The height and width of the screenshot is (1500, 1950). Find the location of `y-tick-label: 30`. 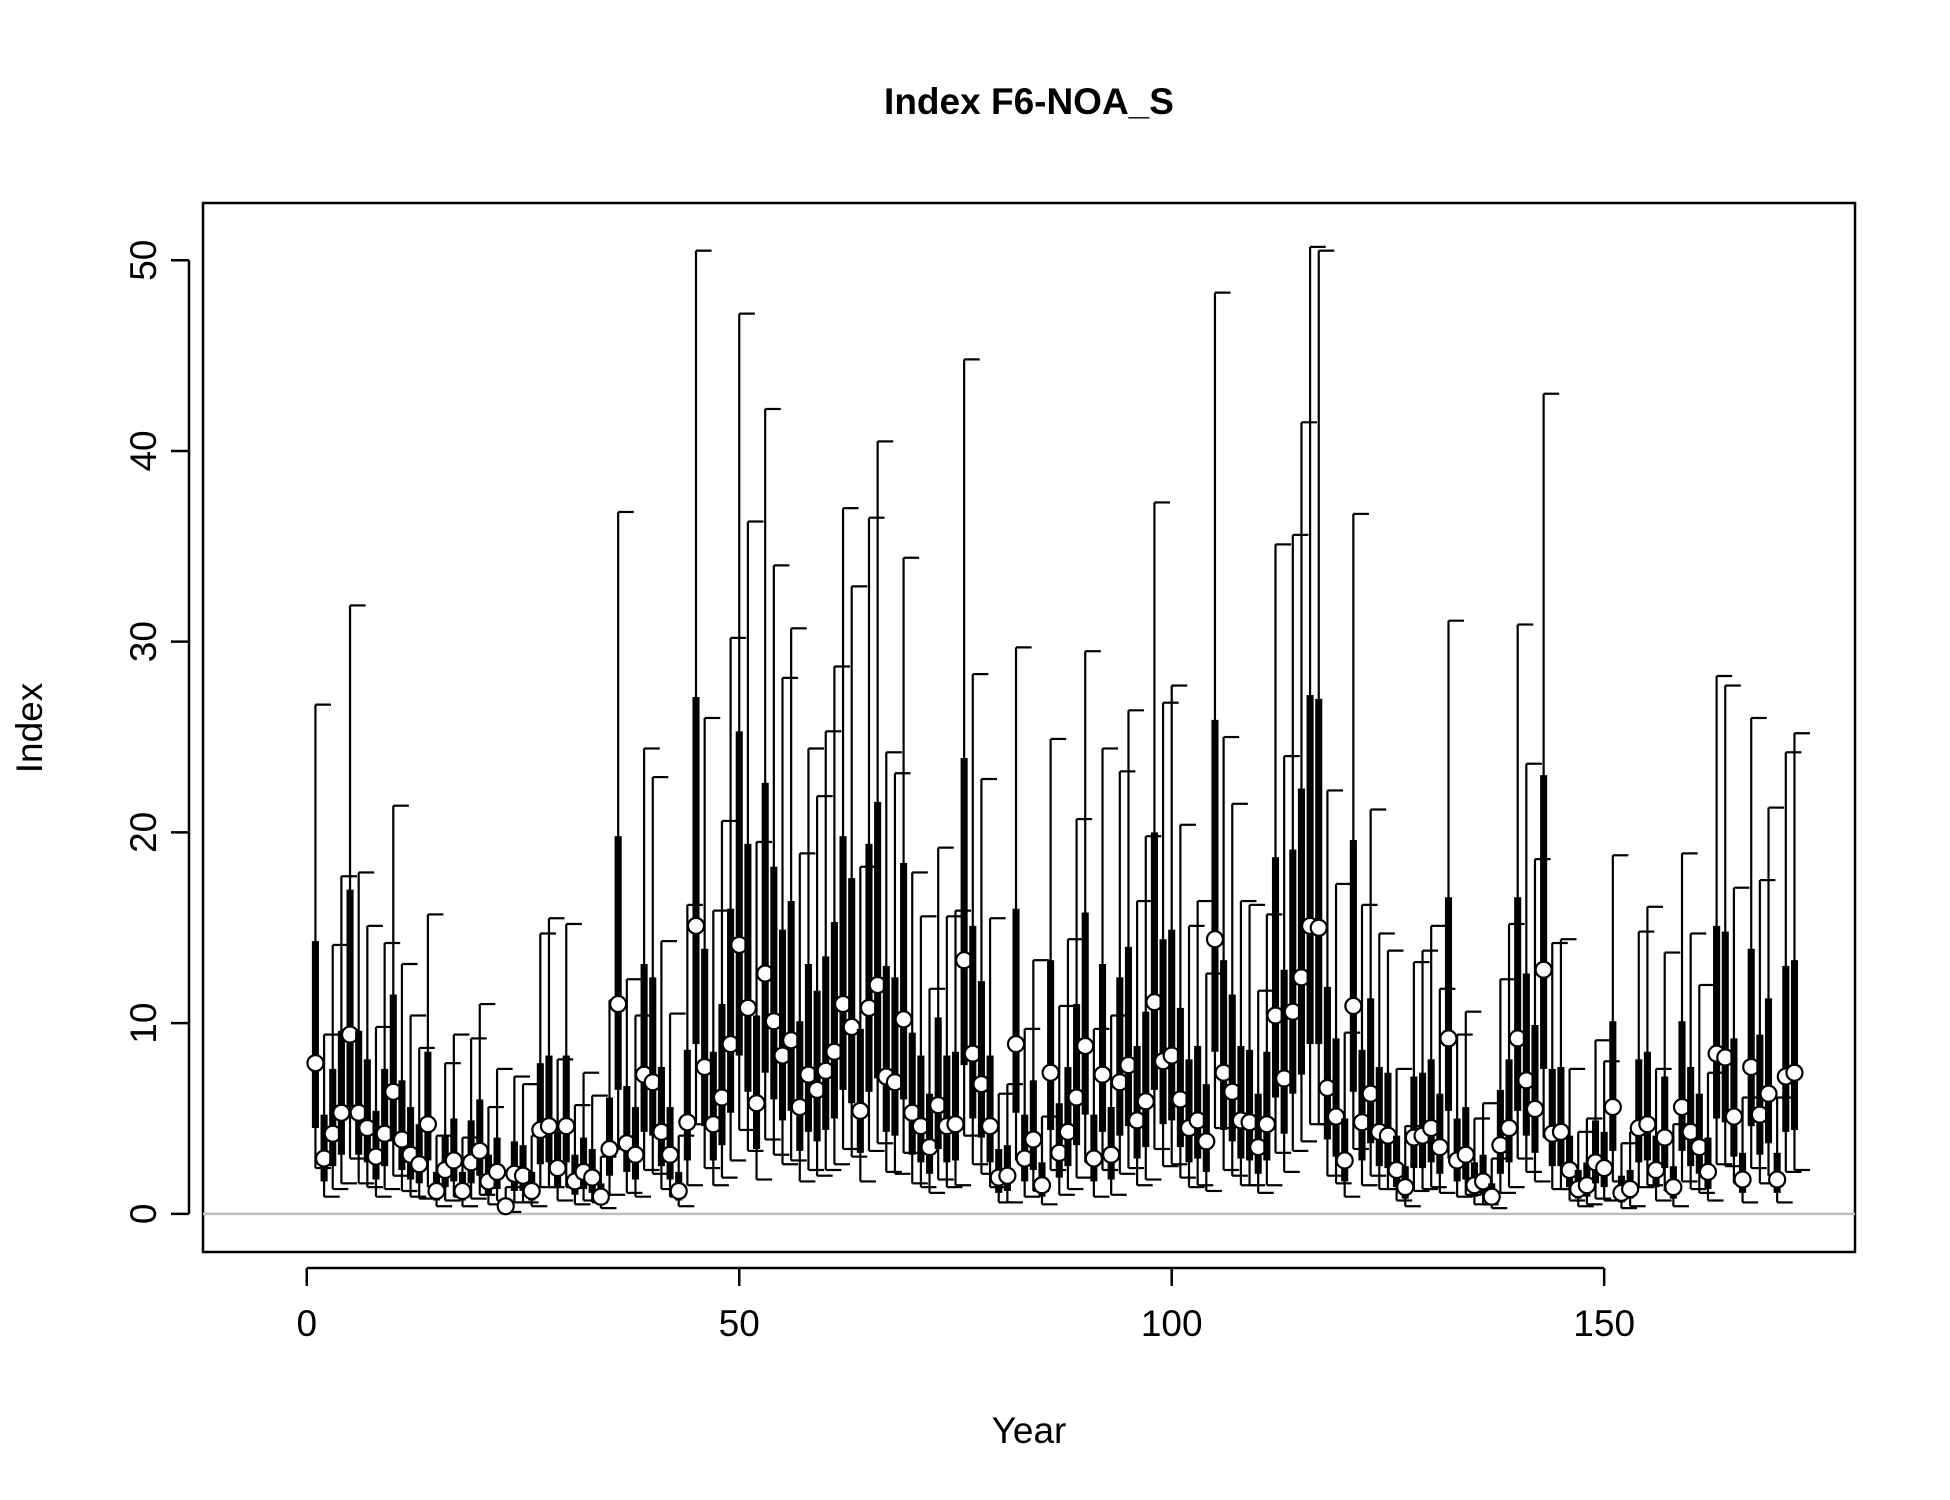

y-tick-label: 30 is located at coordinates (143, 641).